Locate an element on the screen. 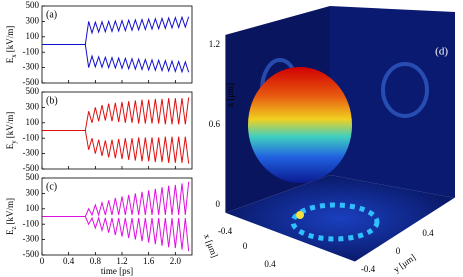  x-tick-label: 1.6 is located at coordinates (149, 261).